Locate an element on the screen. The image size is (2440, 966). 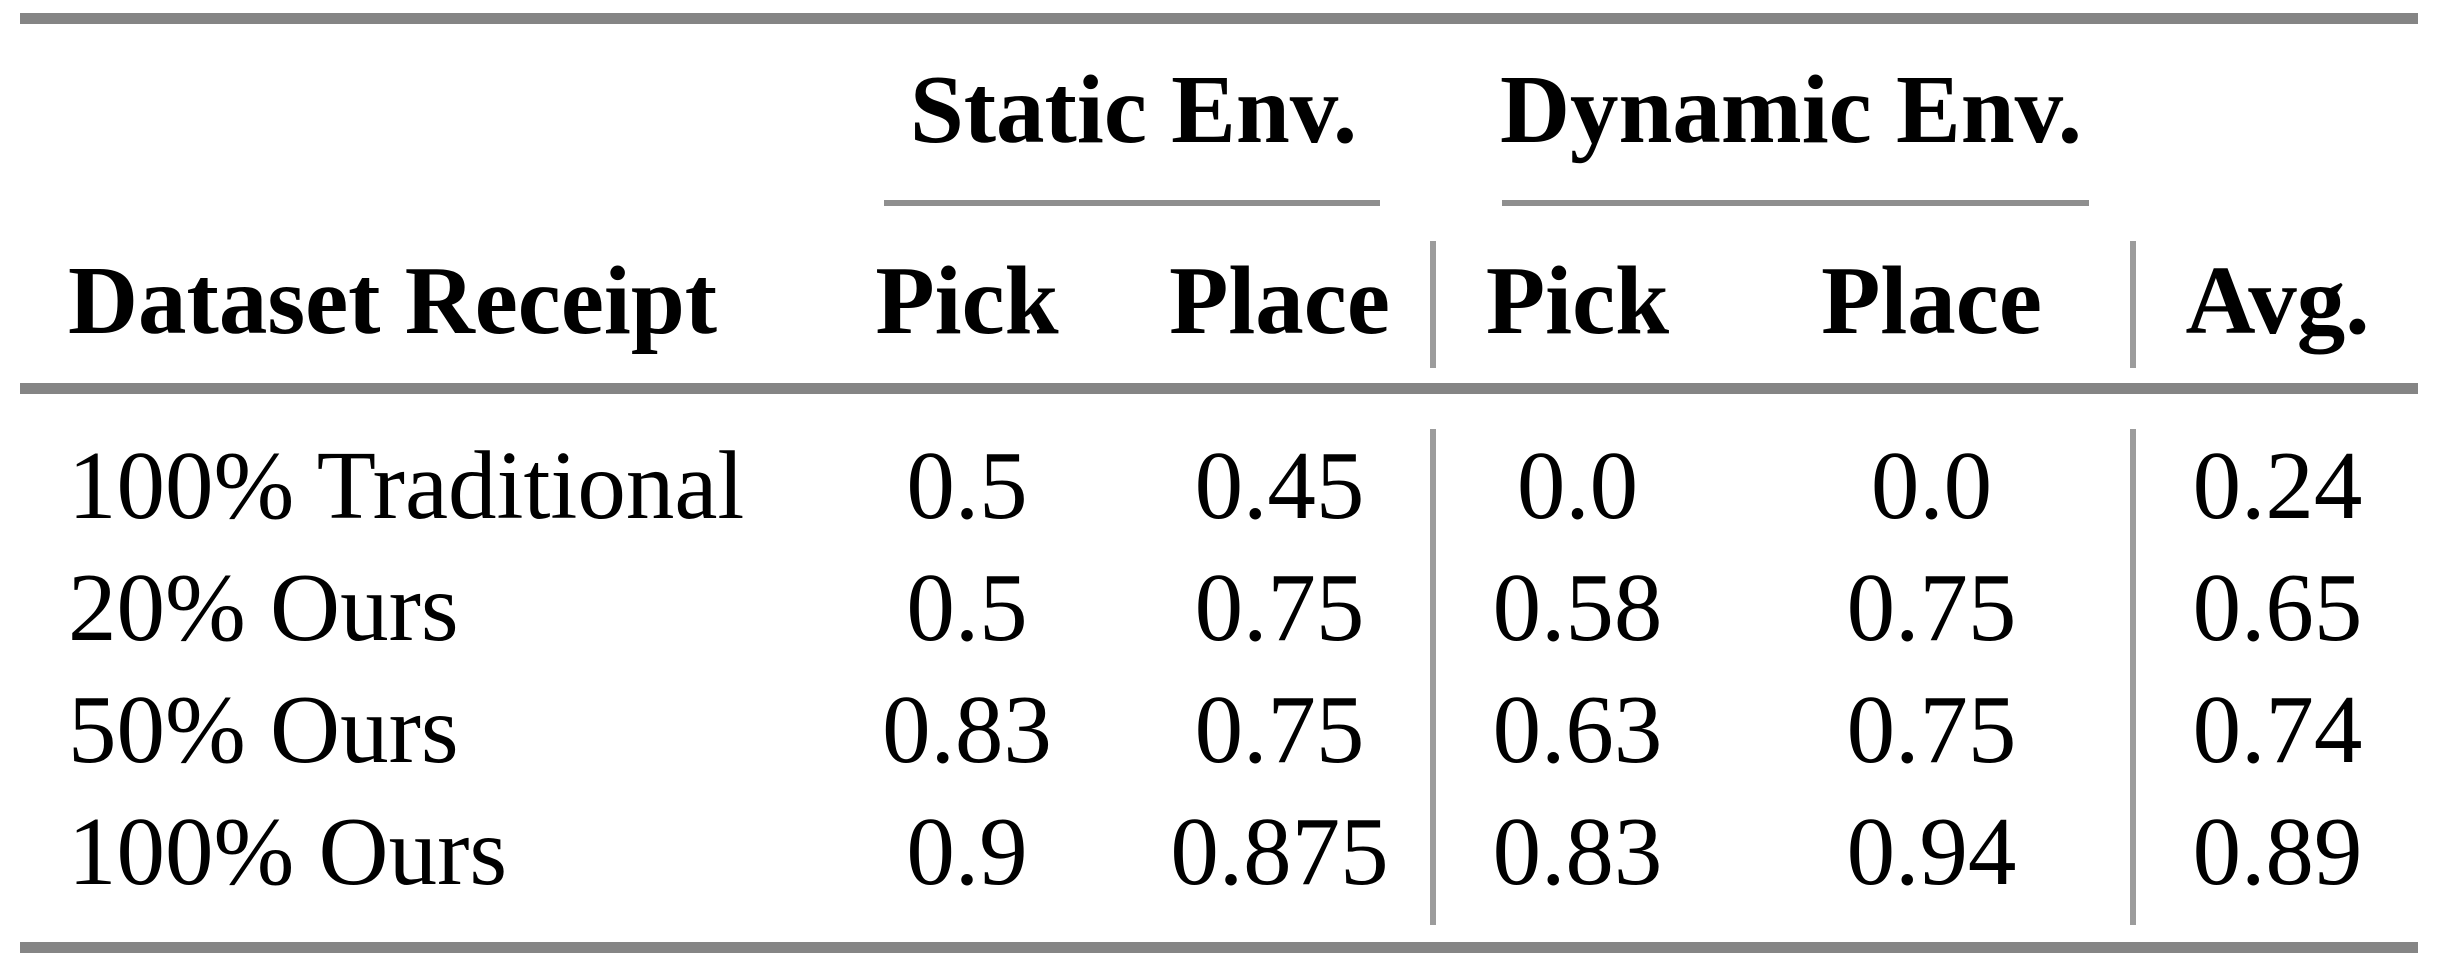
column-header-dynamic-place: Place is located at coordinates (1931, 300).